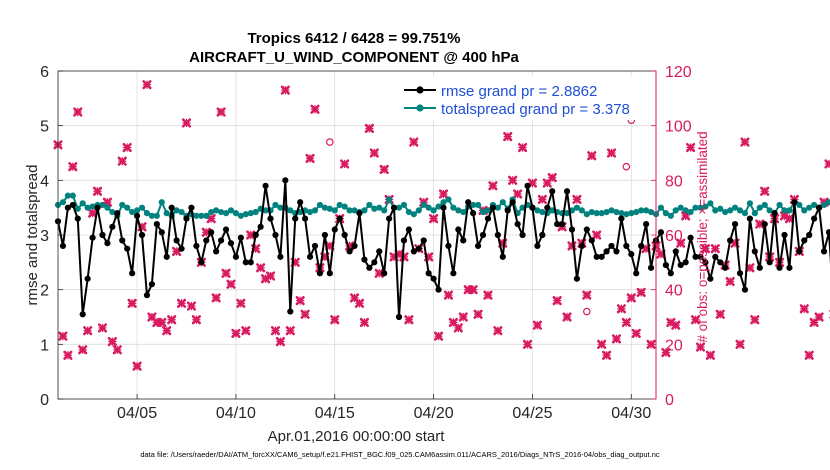  What do you see at coordinates (420, 108) in the screenshot?
I see `legend-spread-marker` at bounding box center [420, 108].